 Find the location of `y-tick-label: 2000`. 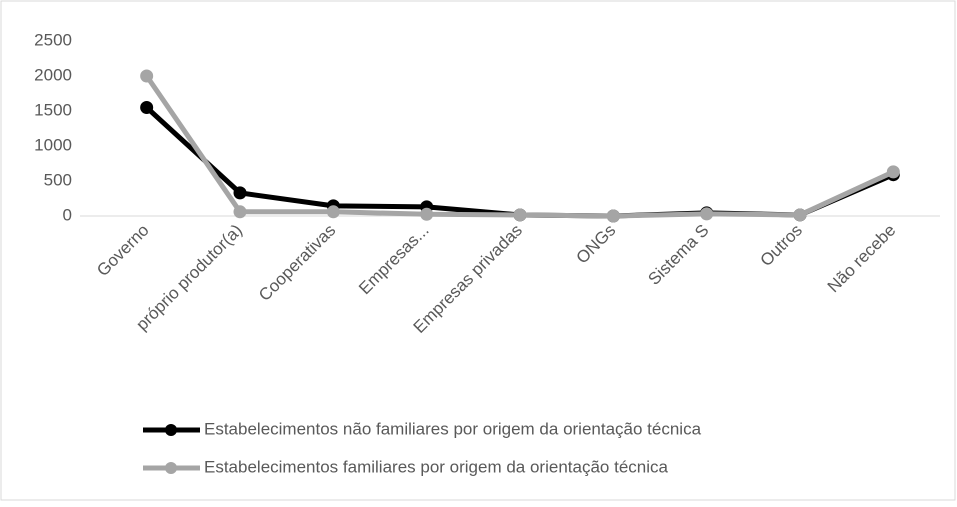

y-tick-label: 2000 is located at coordinates (53, 74).